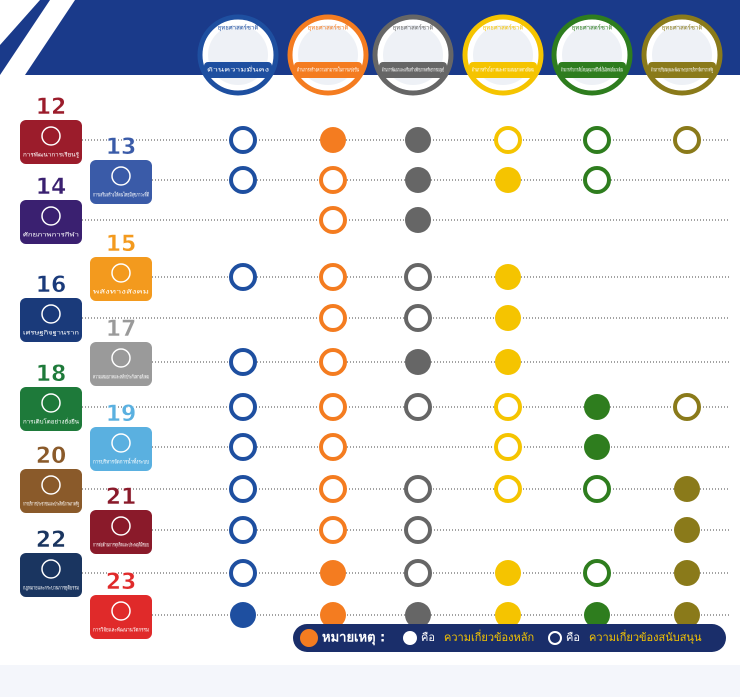  What do you see at coordinates (121, 545) in the screenshot?
I see `row-label: การต่อต้านการทุจริตและประพฤติมิชอบ` at bounding box center [121, 545].